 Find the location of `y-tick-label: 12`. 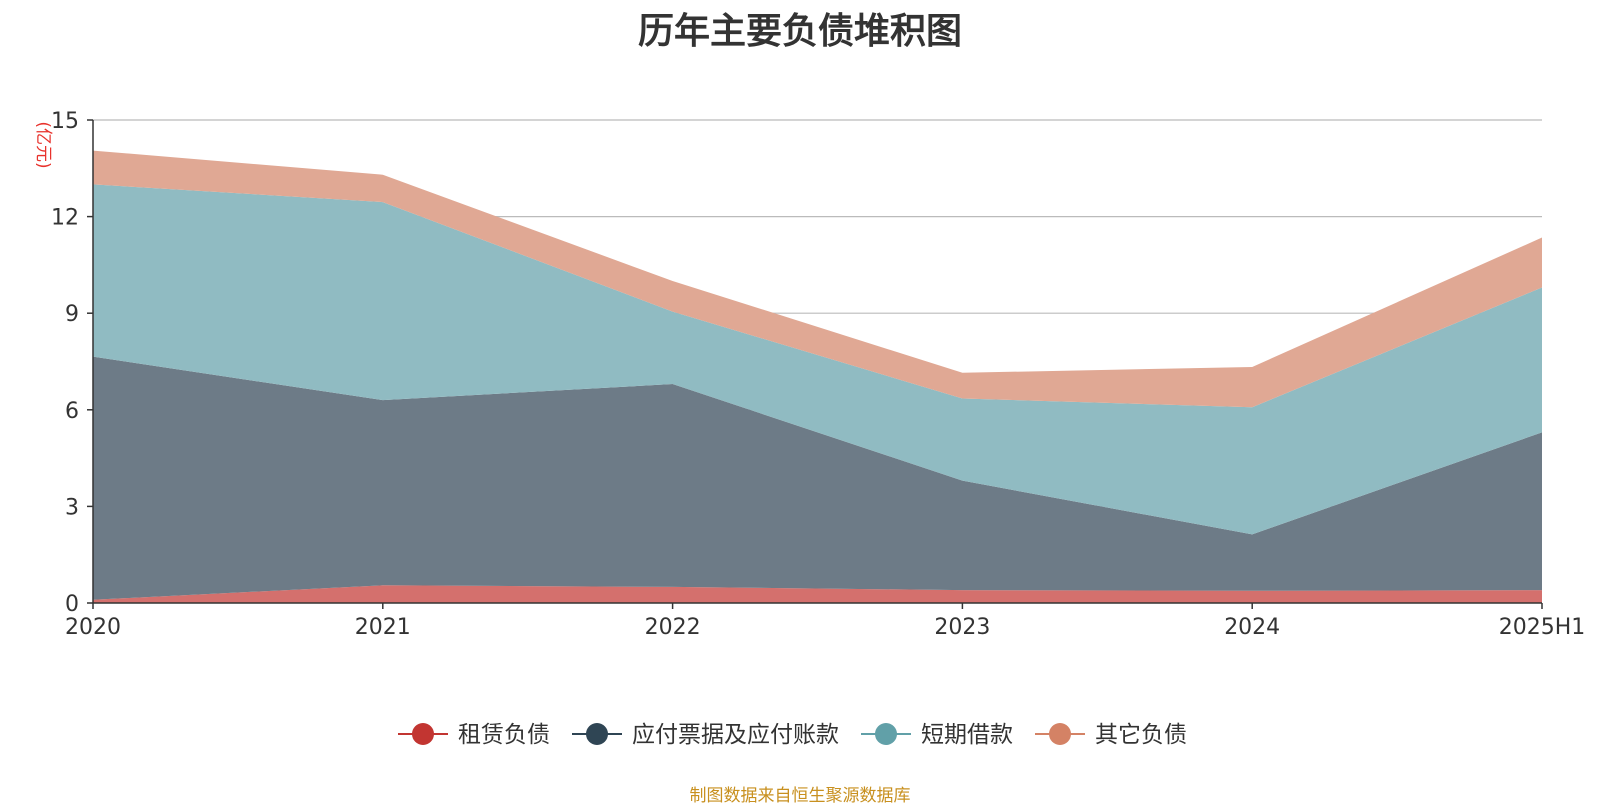

y-tick-label: 12 is located at coordinates (65, 218).